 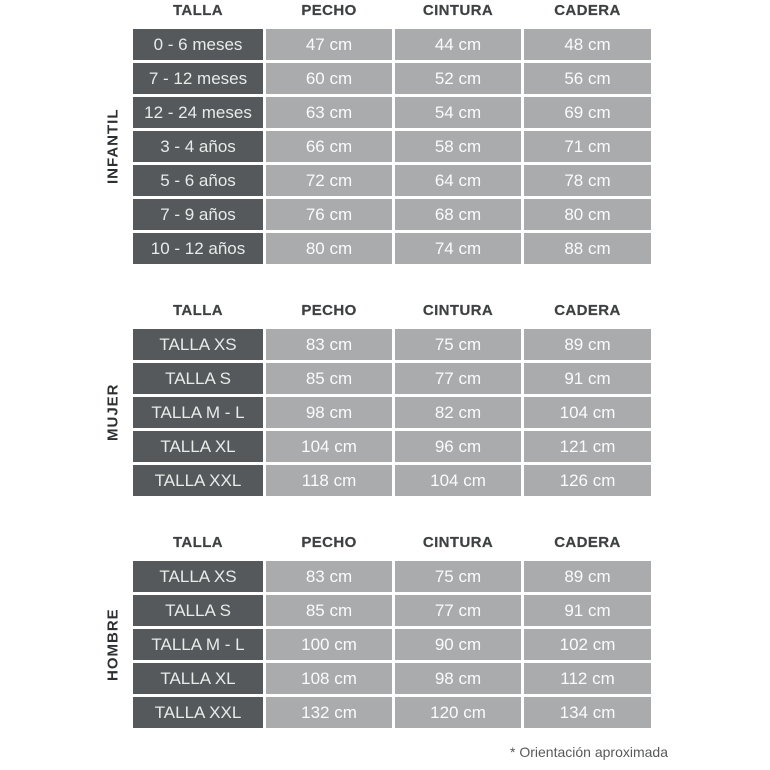 What do you see at coordinates (458, 248) in the screenshot?
I see `value-cell: 74 cm` at bounding box center [458, 248].